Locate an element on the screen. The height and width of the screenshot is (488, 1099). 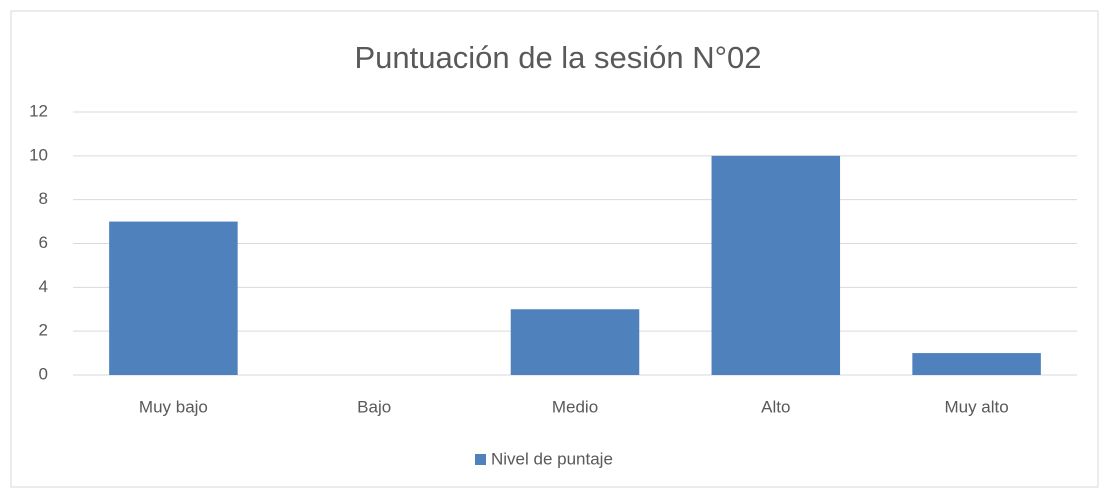
y-tick-label: 4 is located at coordinates (43, 286).